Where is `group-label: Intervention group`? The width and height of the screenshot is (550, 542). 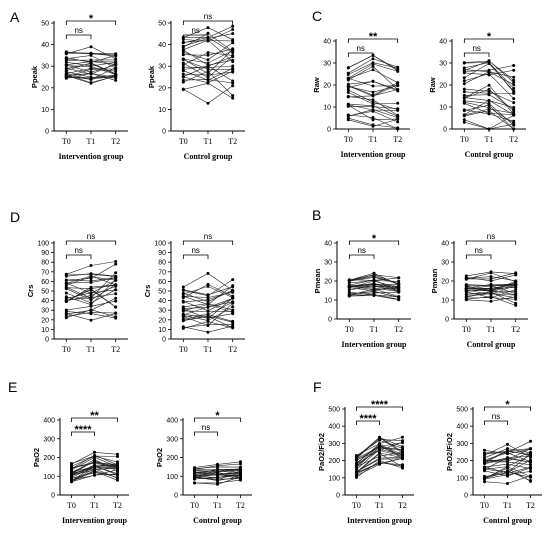
group-label: Intervention group is located at coordinates (92, 156).